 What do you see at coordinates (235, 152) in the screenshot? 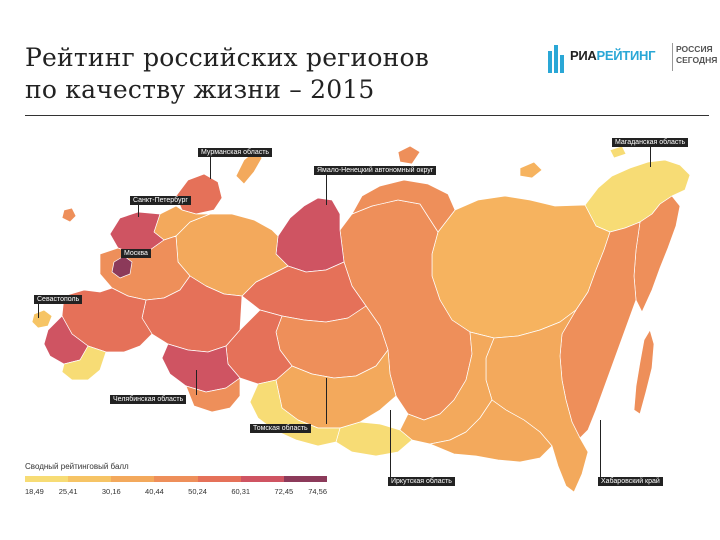
I see `label-murmansk: Мурманская область` at bounding box center [235, 152].